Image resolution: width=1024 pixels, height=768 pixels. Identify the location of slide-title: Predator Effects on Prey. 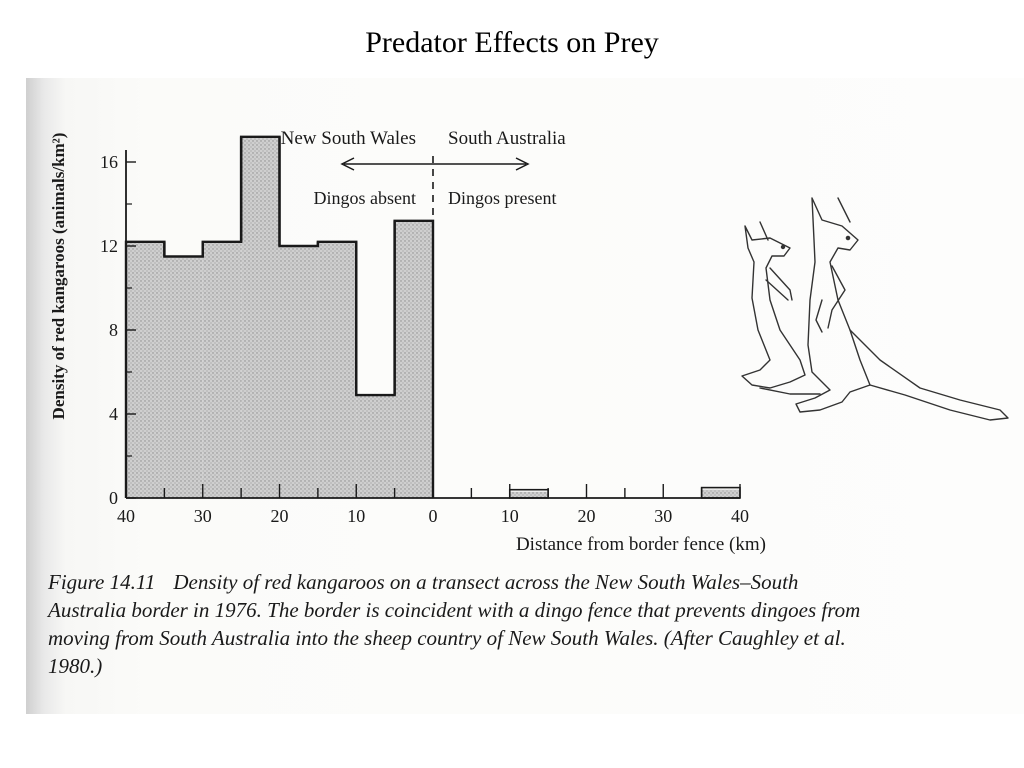
(512, 42).